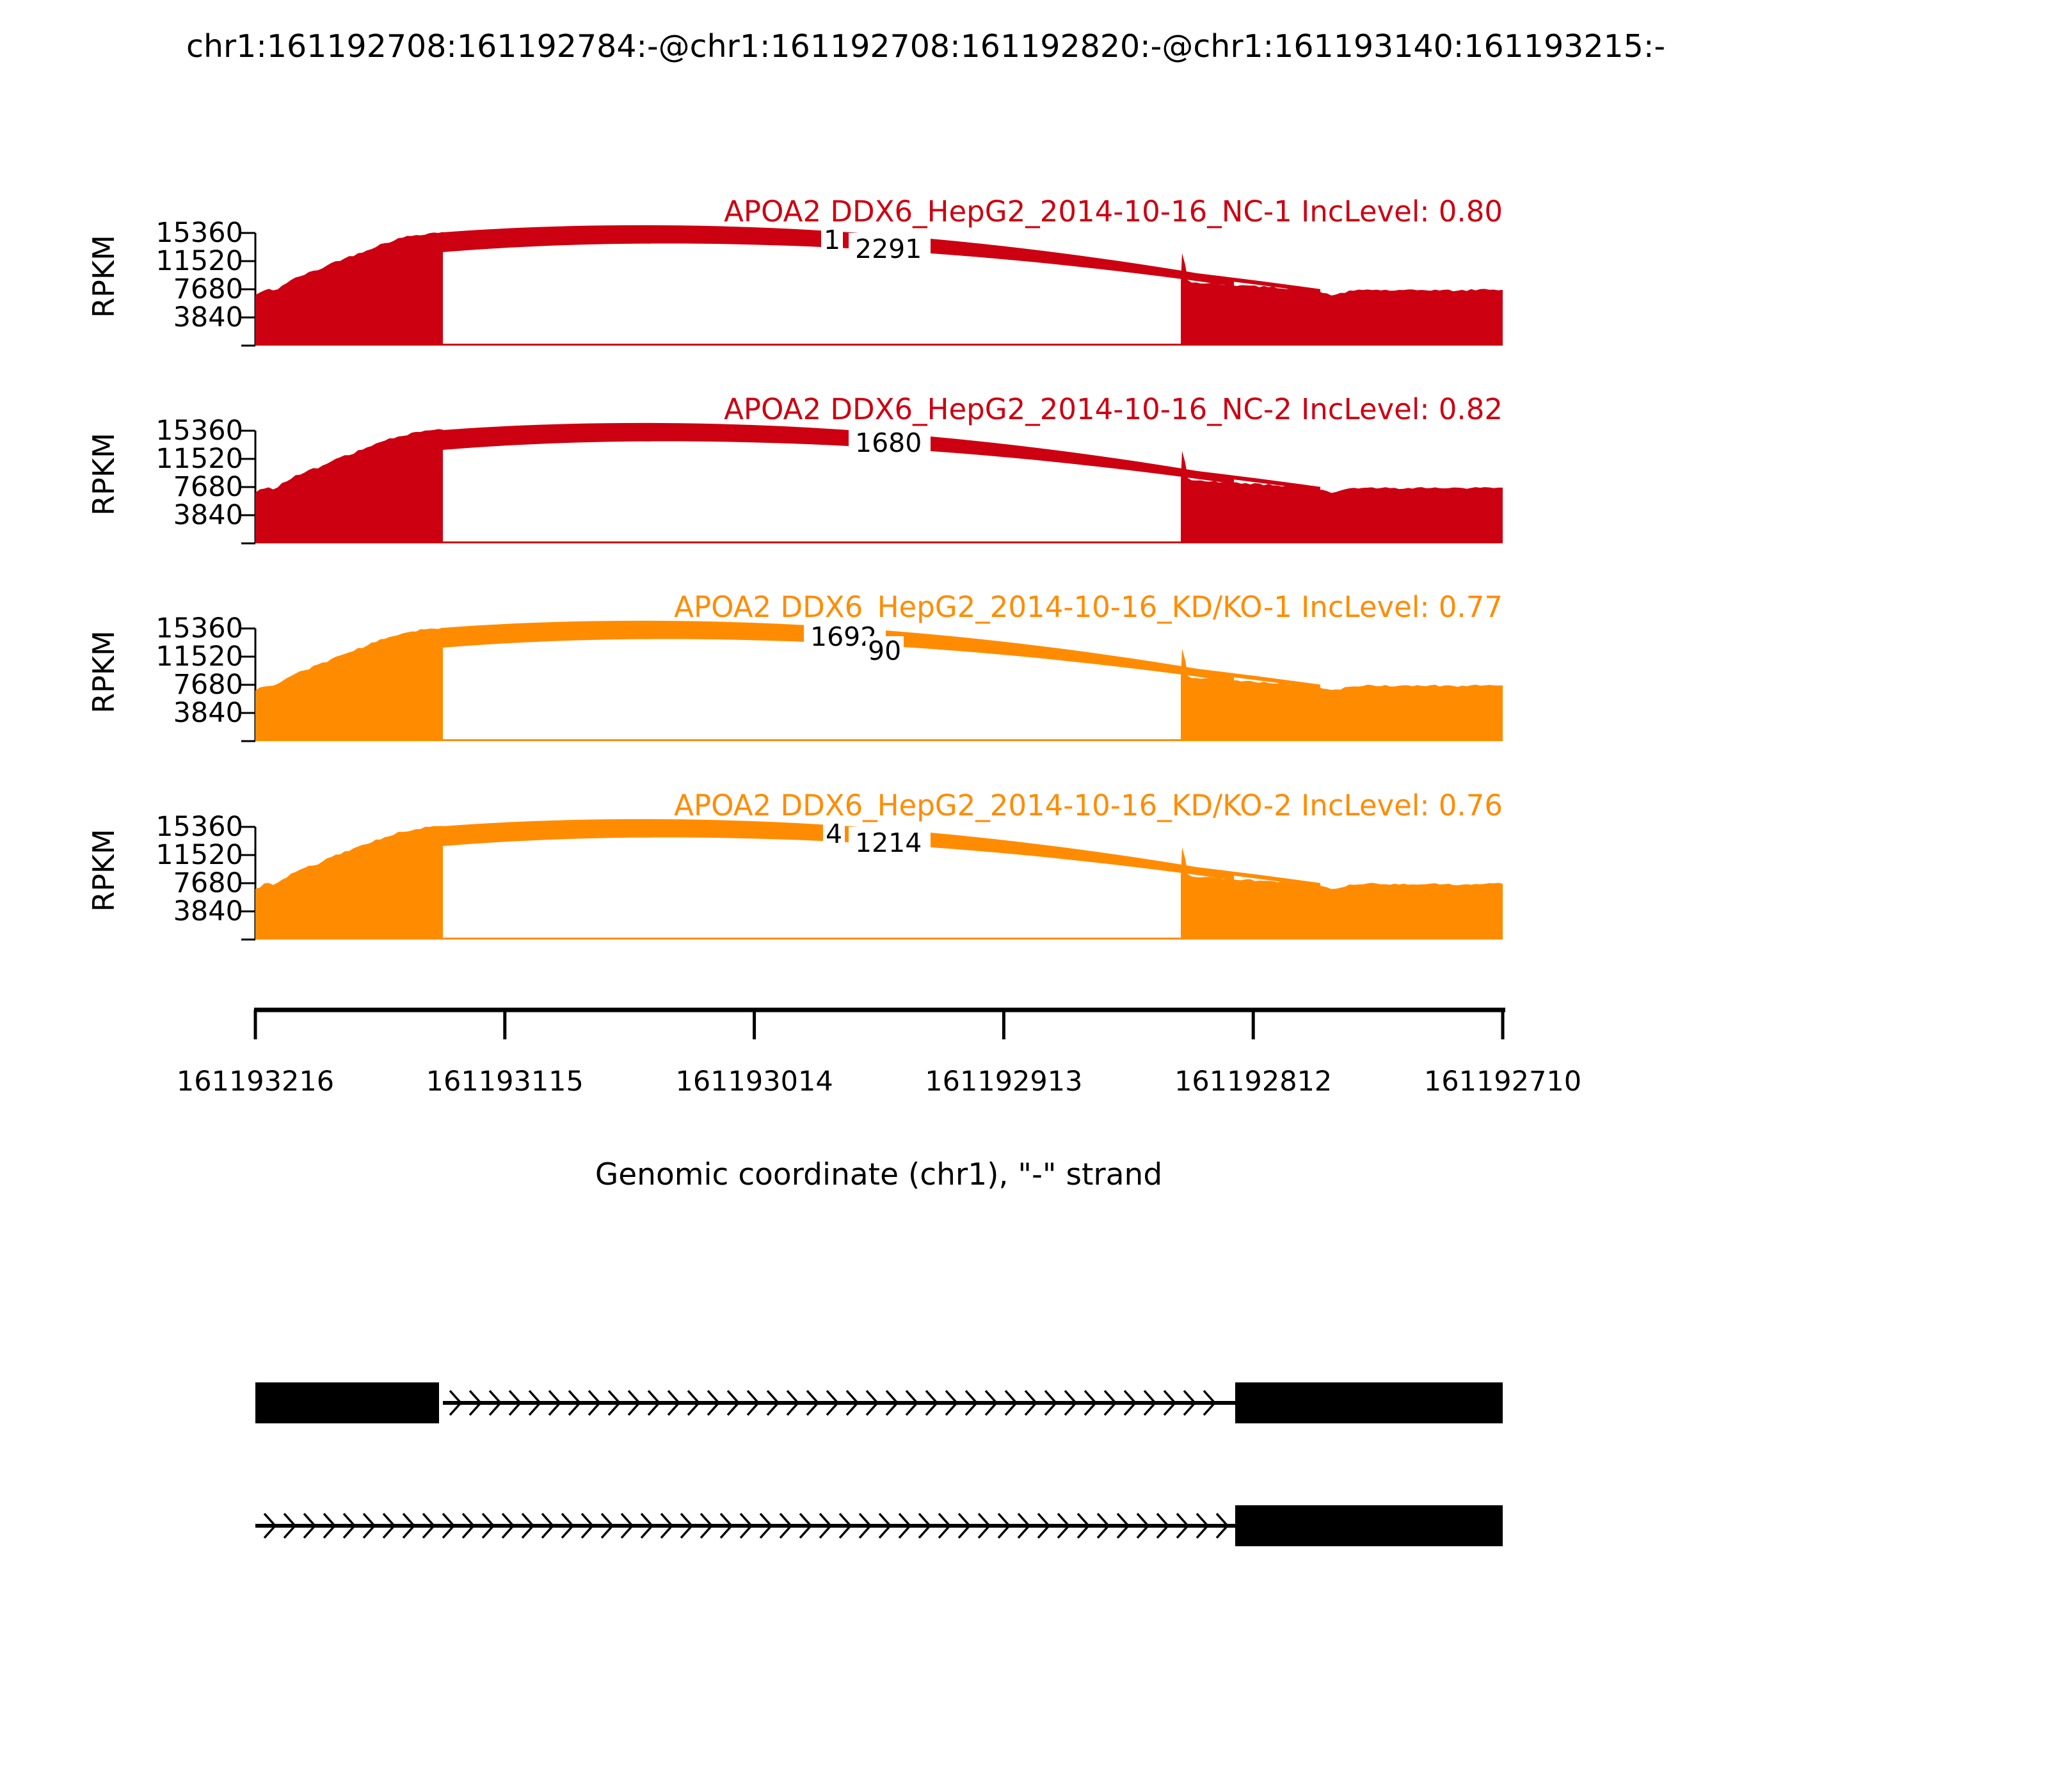 This screenshot has width=2048, height=1792. Describe the element at coordinates (879, 1023) in the screenshot. I see `x-axis` at that location.